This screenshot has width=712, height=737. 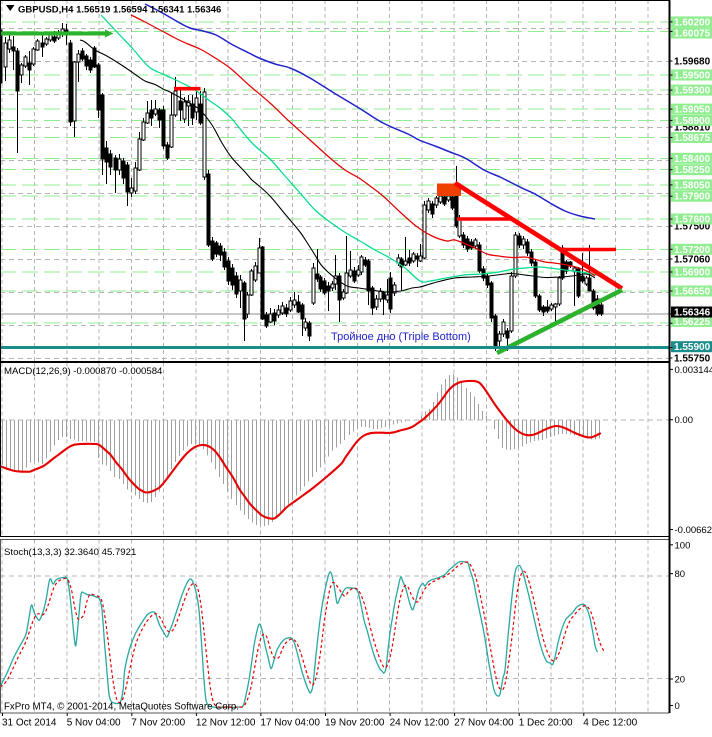 I want to click on svg-text: 1.56650, so click(x=692, y=292).